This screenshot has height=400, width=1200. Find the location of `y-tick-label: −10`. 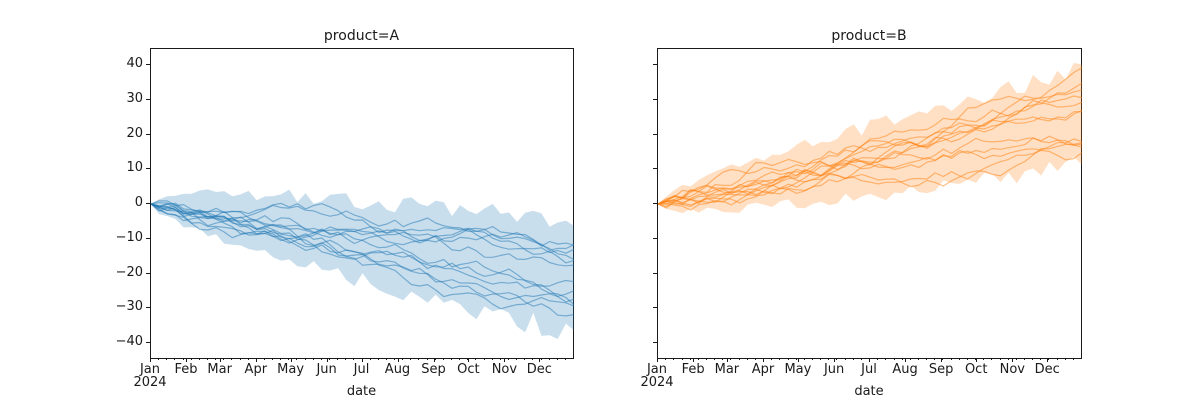

y-tick-label: −10 is located at coordinates (129, 237).